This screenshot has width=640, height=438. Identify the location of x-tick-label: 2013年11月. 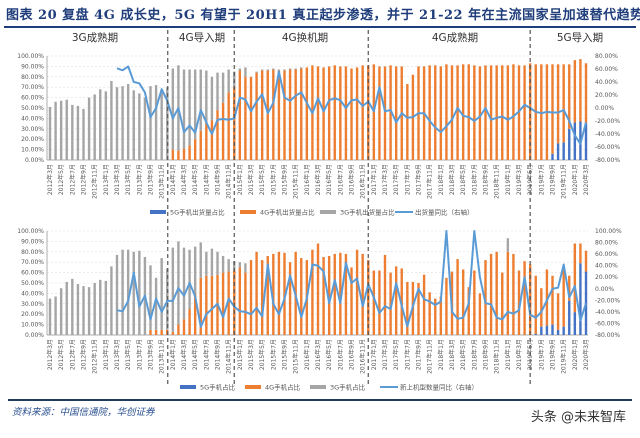
(162, 181).